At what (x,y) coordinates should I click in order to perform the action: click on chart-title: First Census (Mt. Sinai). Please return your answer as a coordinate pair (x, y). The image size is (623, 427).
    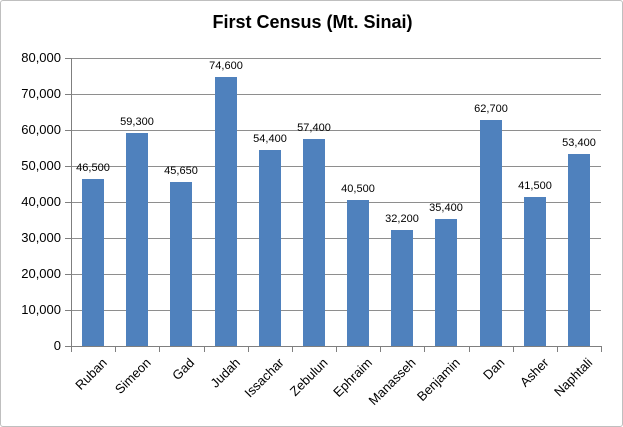
    Looking at the image, I should click on (312, 22).